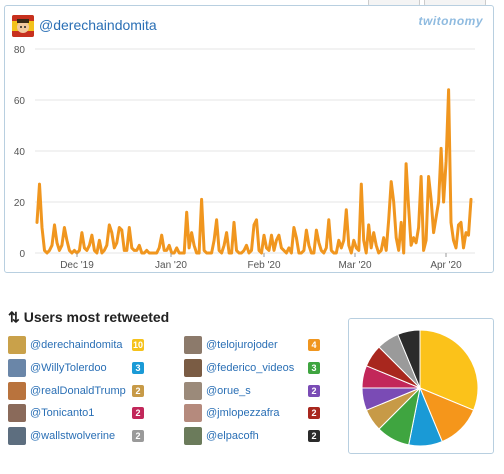  I want to click on user-row: @Tonicanto1 2, so click(76, 413).